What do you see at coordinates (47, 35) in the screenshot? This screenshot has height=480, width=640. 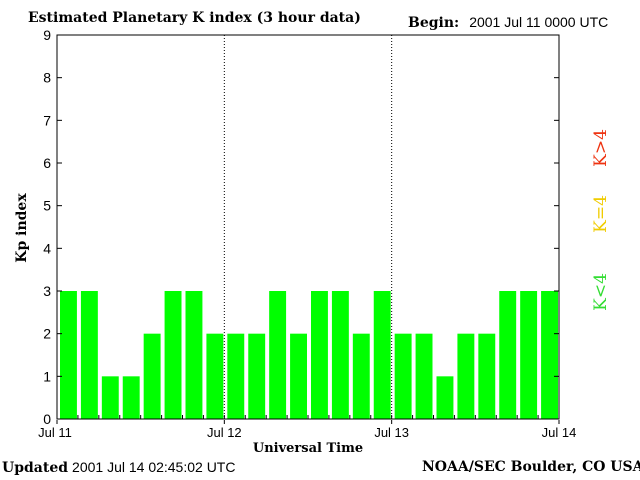 I see `y-tick-label: 9` at bounding box center [47, 35].